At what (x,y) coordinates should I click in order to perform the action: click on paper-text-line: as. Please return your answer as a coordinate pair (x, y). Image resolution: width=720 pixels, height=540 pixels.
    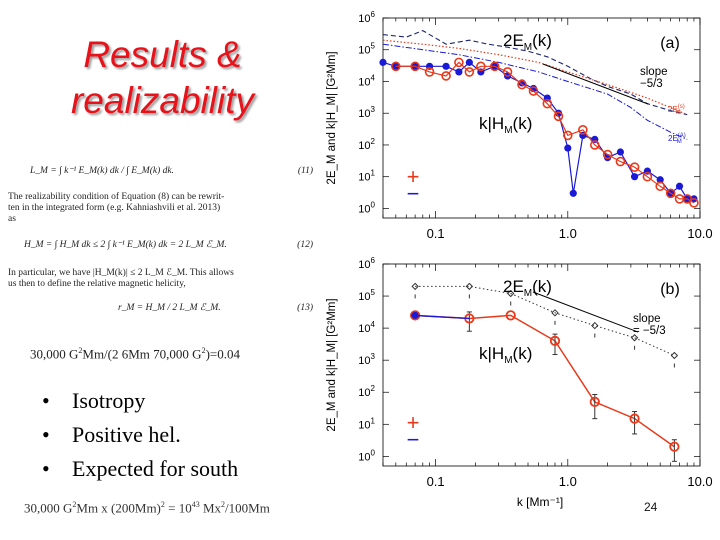
    Looking at the image, I should click on (12, 219).